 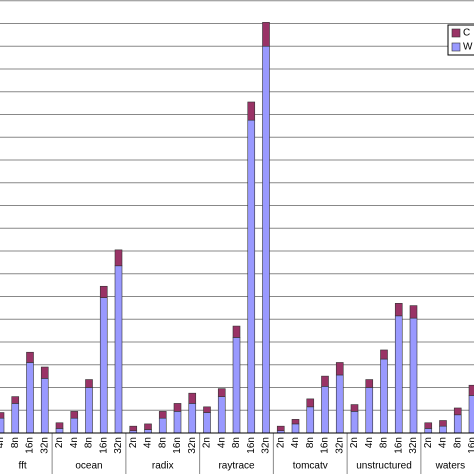 I want to click on legend-label: C, so click(x=466, y=33).